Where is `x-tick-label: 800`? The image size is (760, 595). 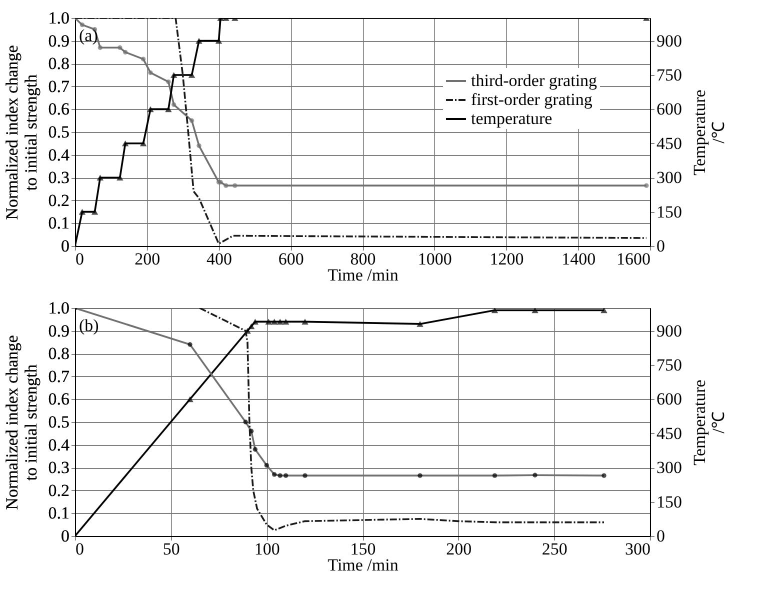 x-tick-label: 800 is located at coordinates (363, 259).